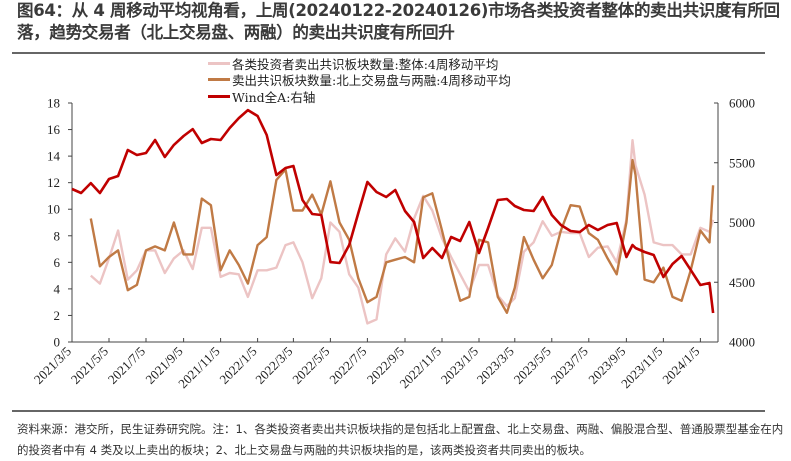  What do you see at coordinates (57, 342) in the screenshot?
I see `left-axis-tick-label: 0` at bounding box center [57, 342].